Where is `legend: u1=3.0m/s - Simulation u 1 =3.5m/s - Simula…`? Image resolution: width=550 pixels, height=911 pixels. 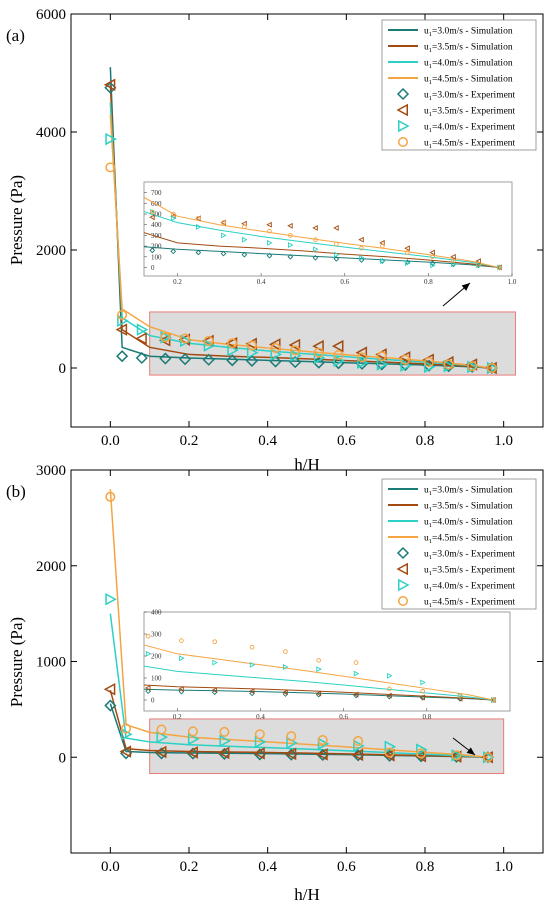 legend: u1=3.0m/s - Simulation u 1 =3.5m/s - Simula… is located at coordinates (459, 544).